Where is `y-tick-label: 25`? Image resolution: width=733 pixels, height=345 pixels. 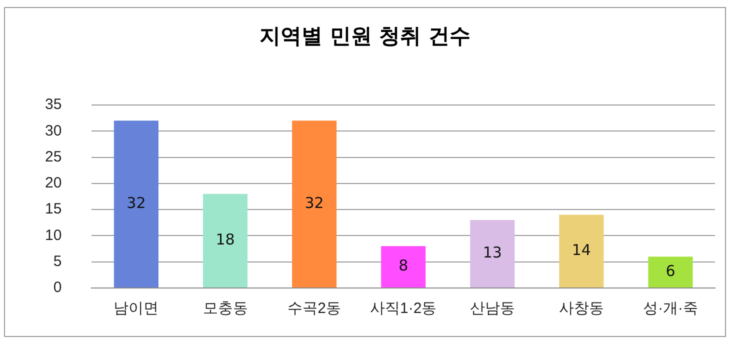 y-tick-label: 25 is located at coordinates (53, 157).